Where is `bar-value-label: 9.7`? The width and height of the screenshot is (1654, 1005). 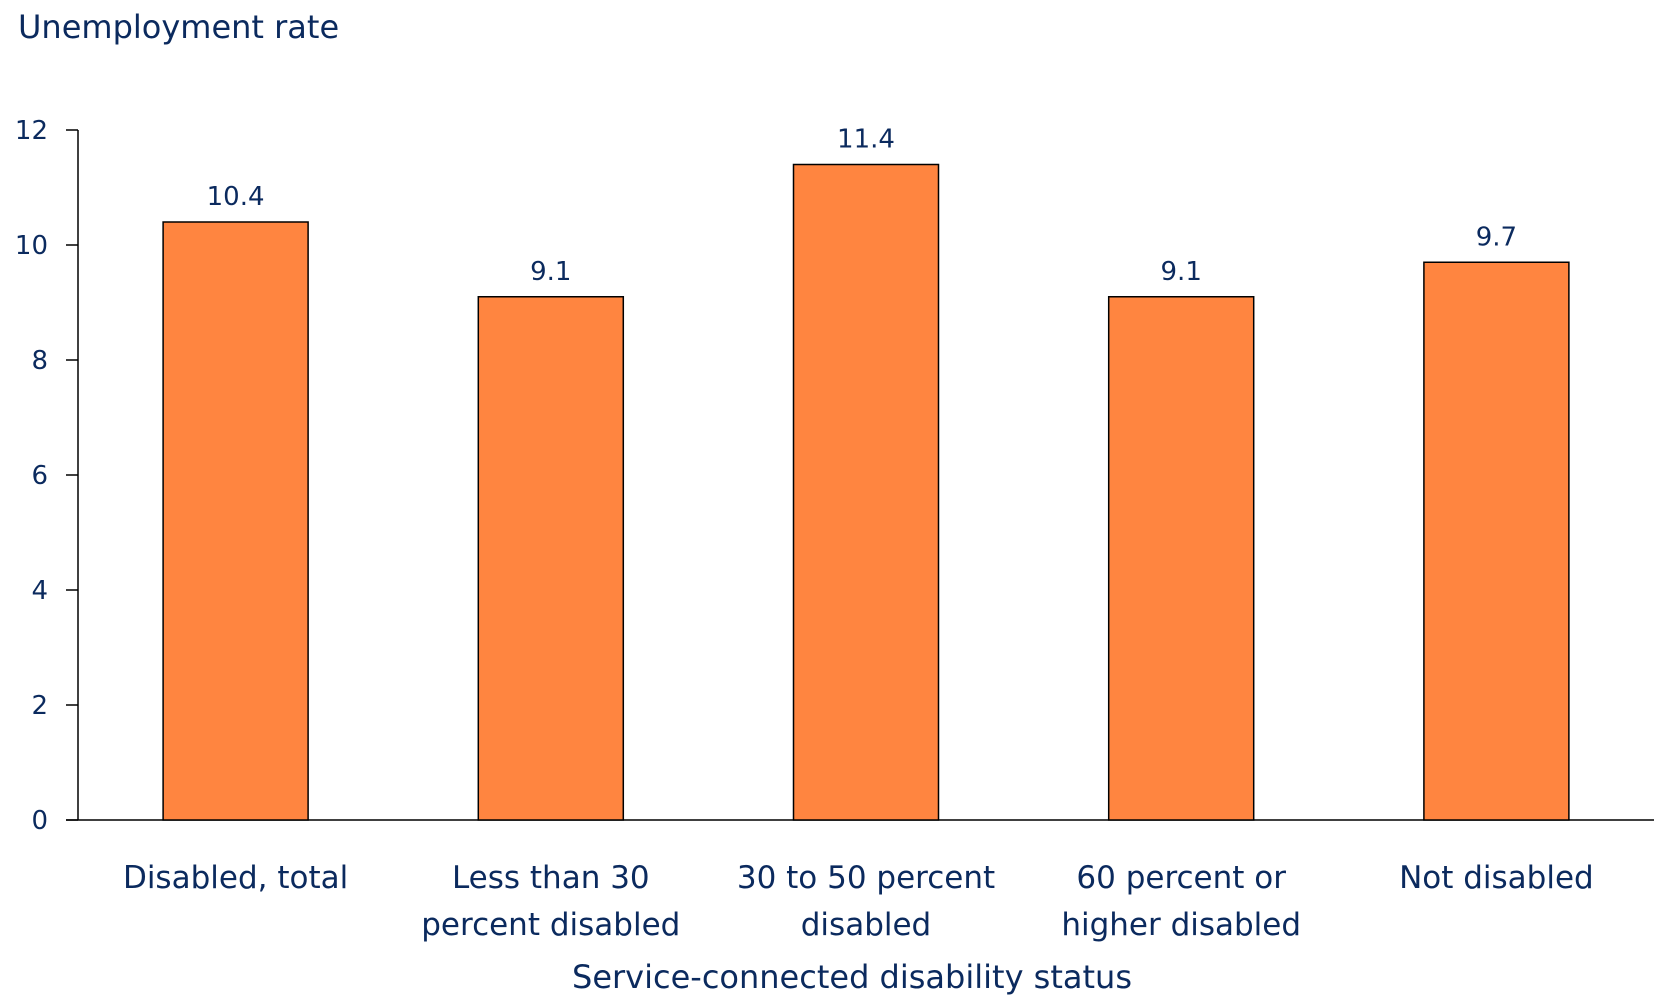
bar-value-label: 9.7 is located at coordinates (1496, 237).